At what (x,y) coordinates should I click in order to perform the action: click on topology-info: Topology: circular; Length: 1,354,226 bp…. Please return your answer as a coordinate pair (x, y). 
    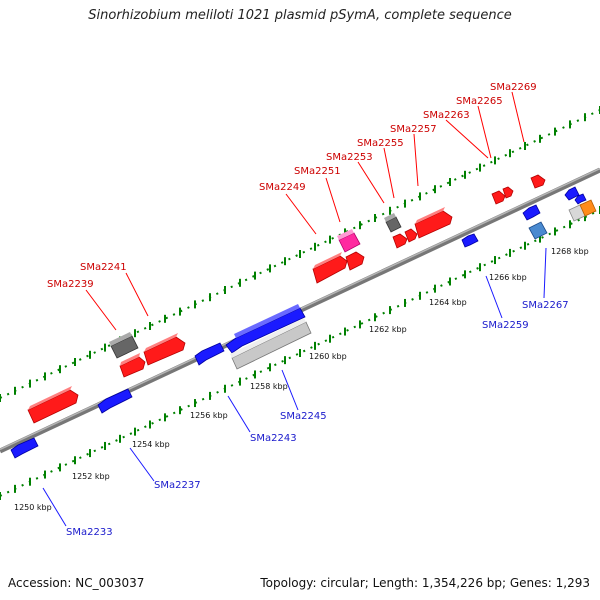
    Looking at the image, I should click on (425, 583).